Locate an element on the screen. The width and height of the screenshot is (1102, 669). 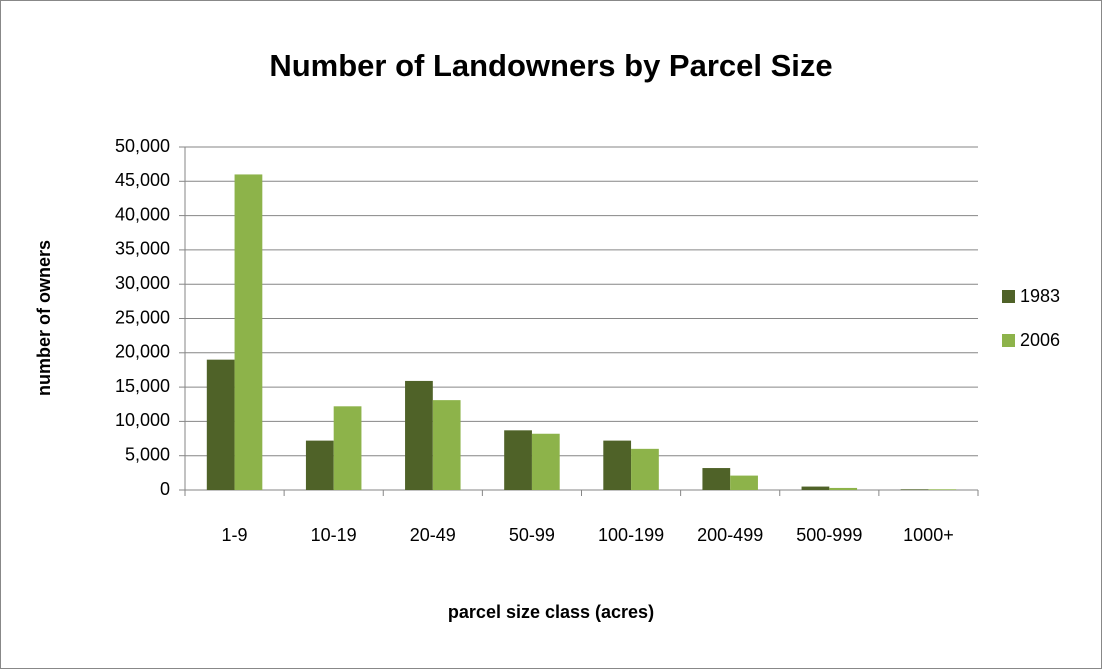
x-tick-label: 50-99 is located at coordinates (532, 535).